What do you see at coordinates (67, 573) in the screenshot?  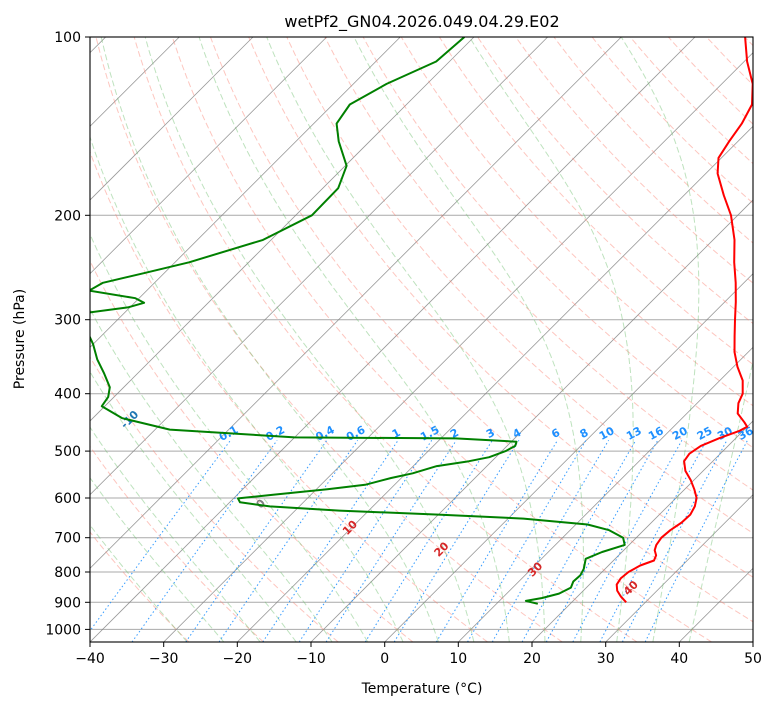 I see `y-tick-label: 800` at bounding box center [67, 573].